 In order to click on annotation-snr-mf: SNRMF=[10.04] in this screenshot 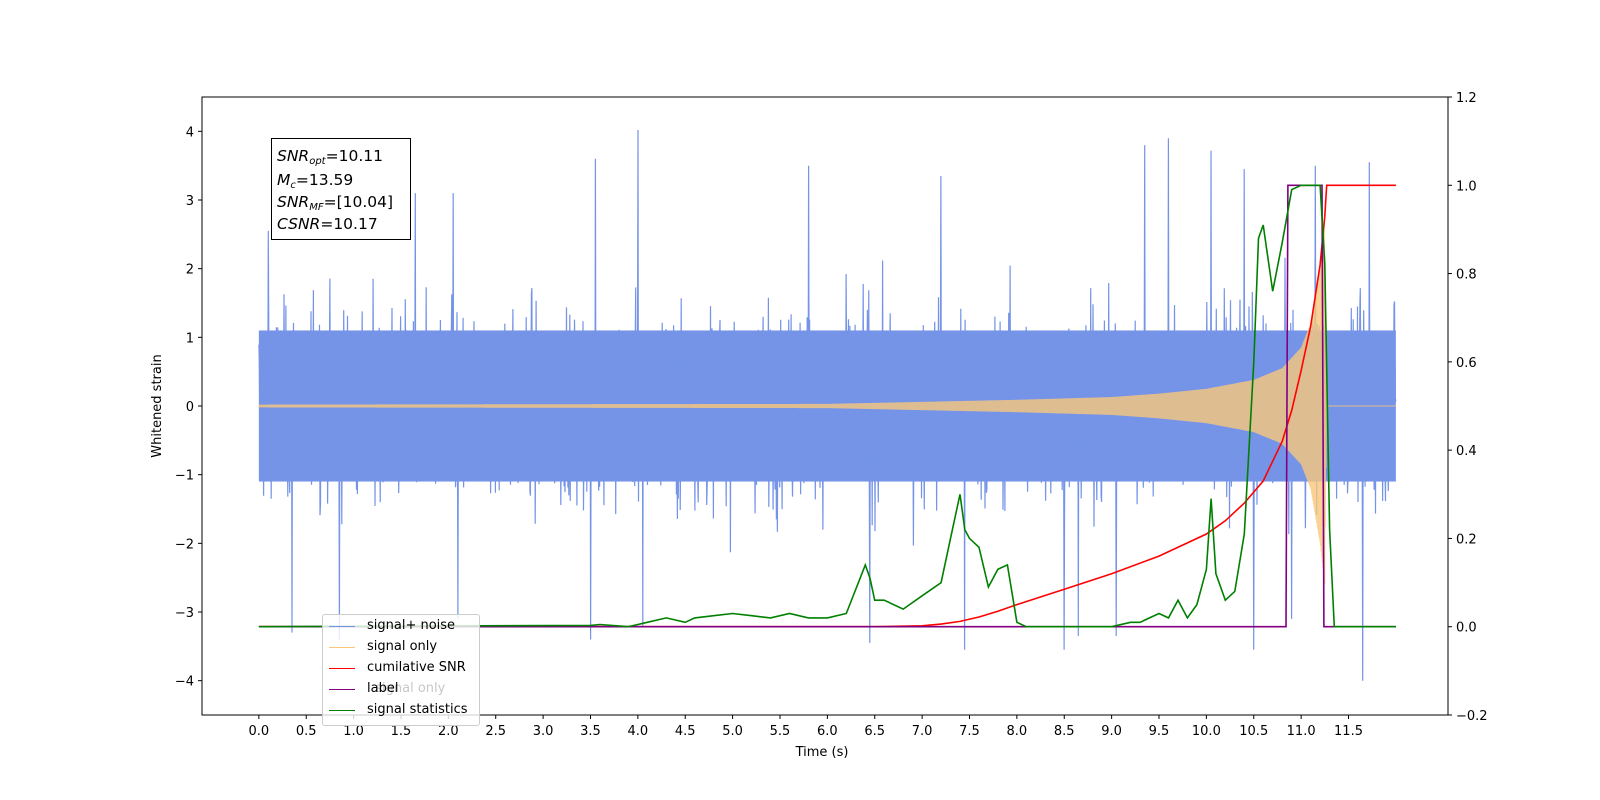, I will do `click(335, 203)`.